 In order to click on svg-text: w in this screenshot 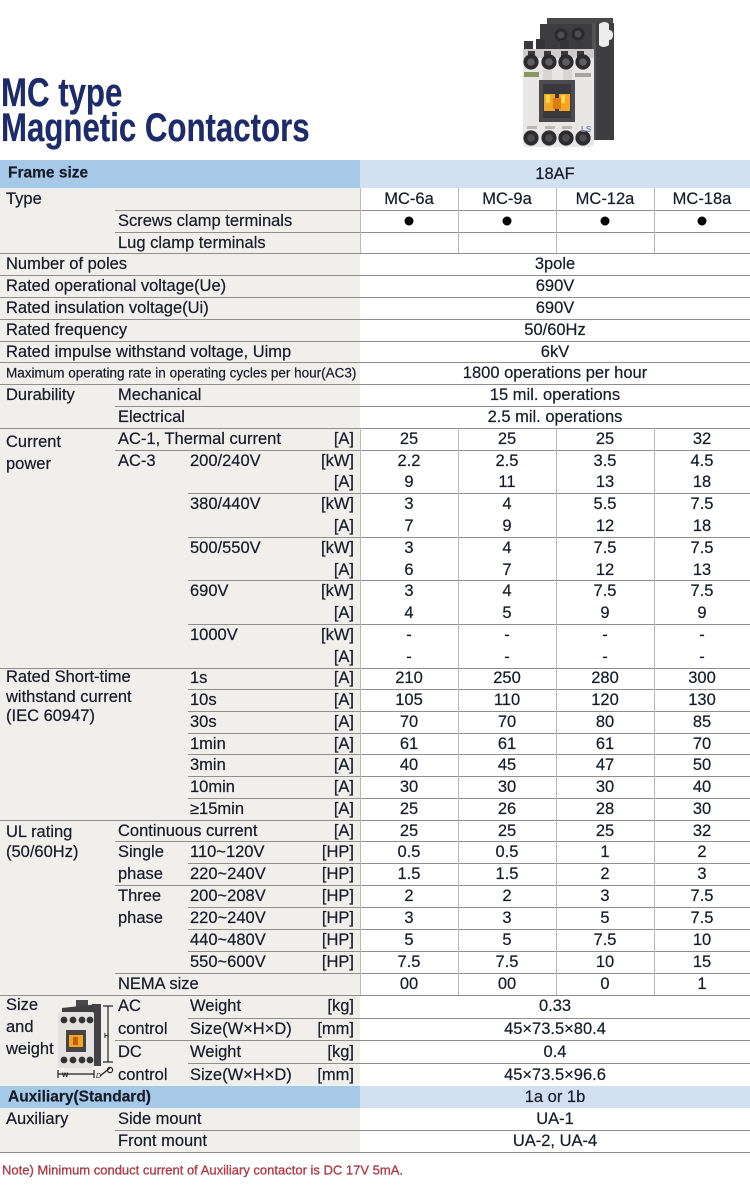, I will do `click(65, 1074)`.